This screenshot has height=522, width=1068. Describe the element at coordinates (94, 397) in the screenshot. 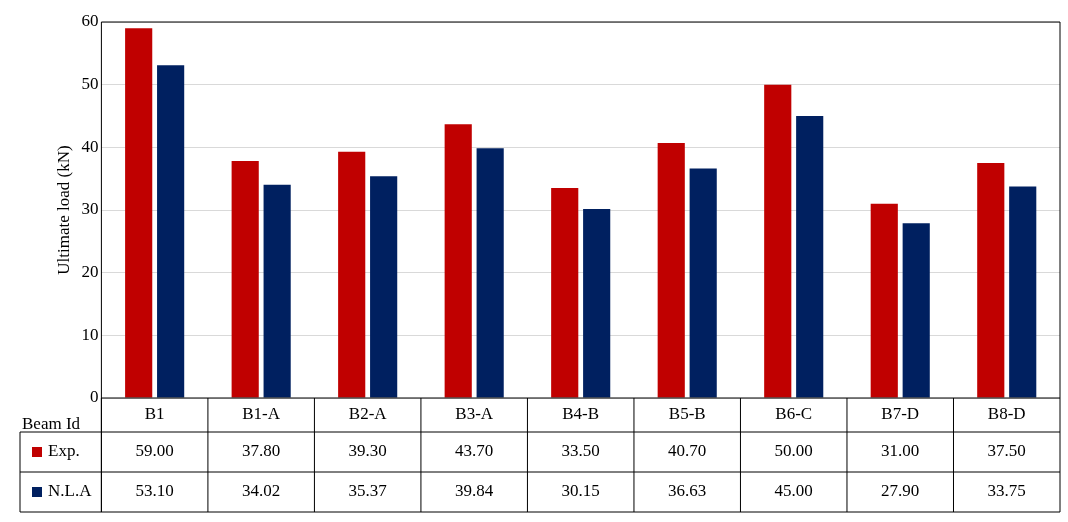

I see `y-tick-label: 0` at that location.